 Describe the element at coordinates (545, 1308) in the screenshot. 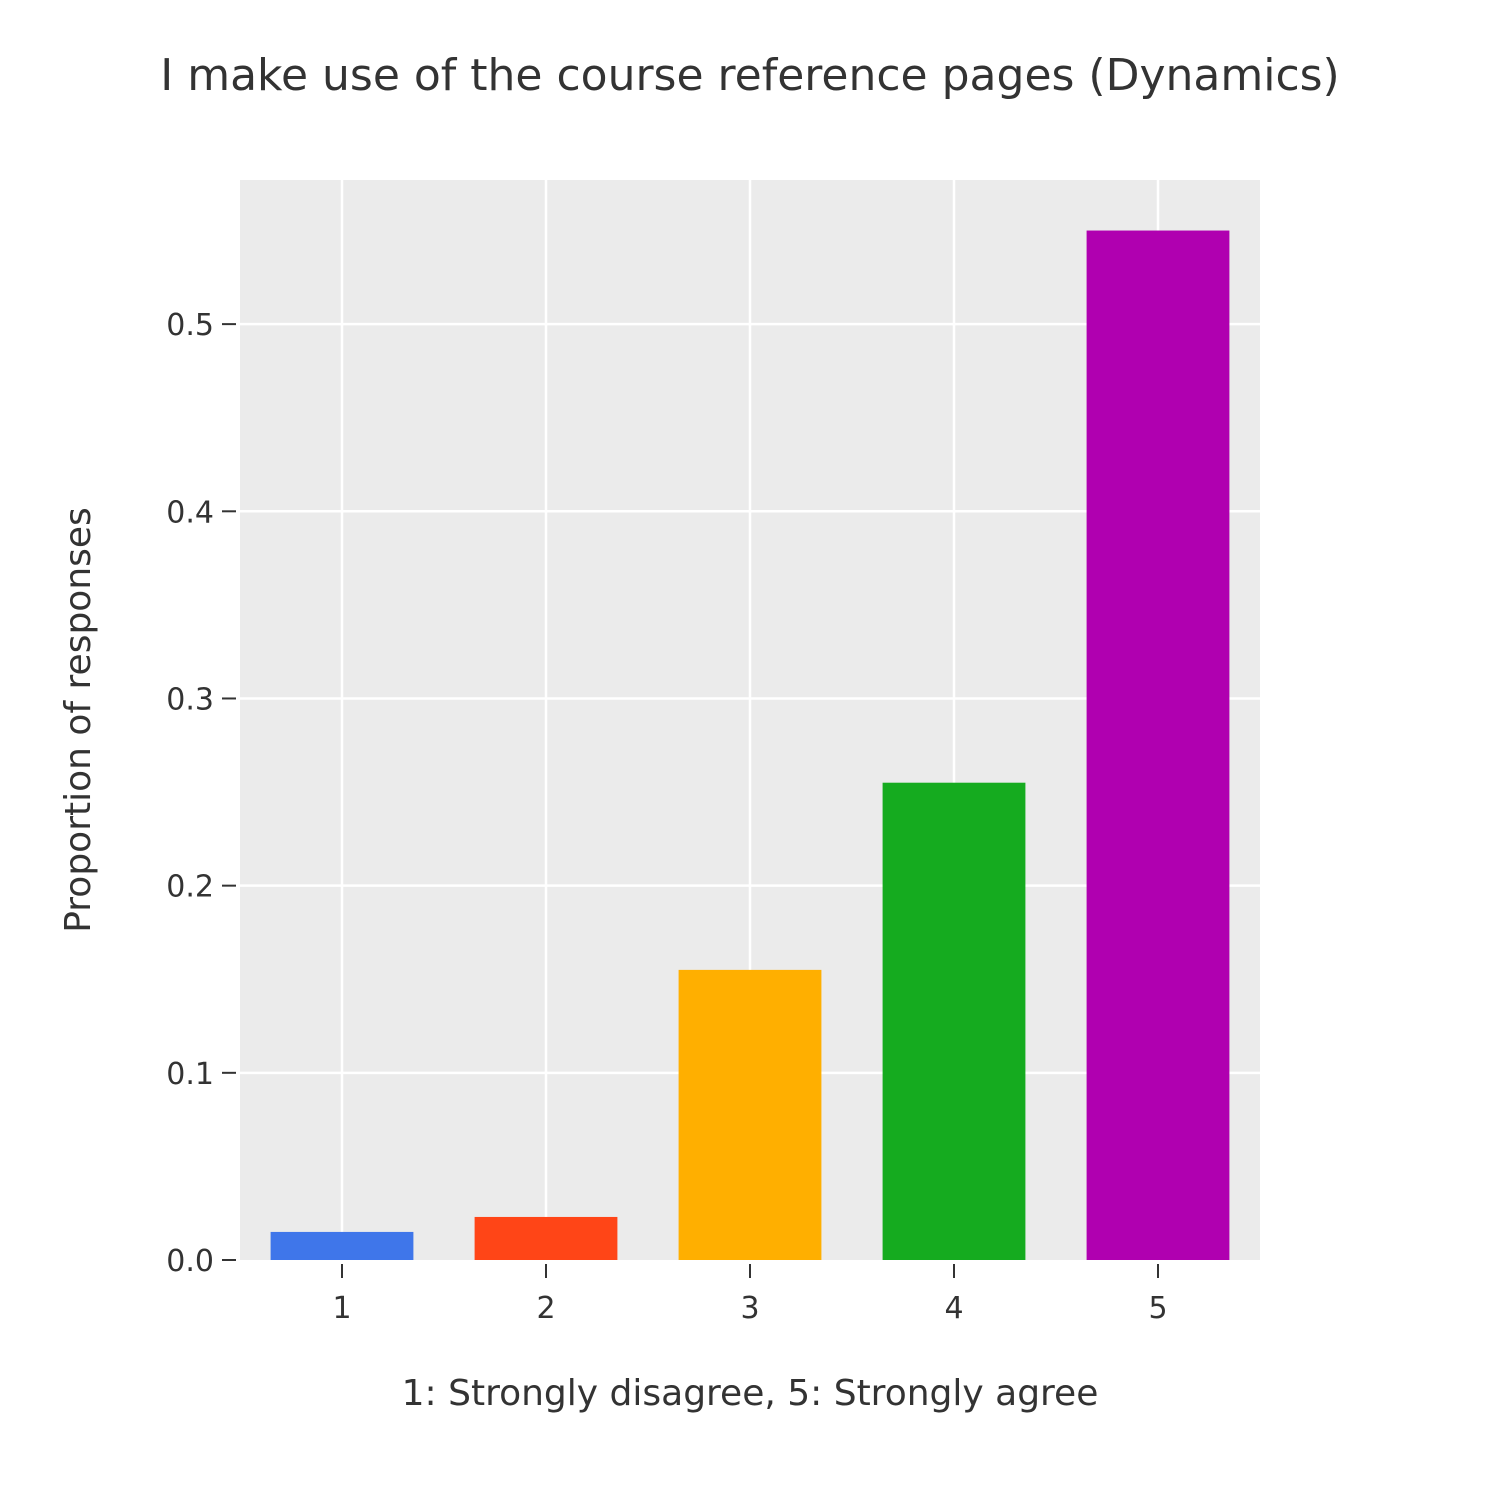

I see `x-tick-label: 2` at that location.